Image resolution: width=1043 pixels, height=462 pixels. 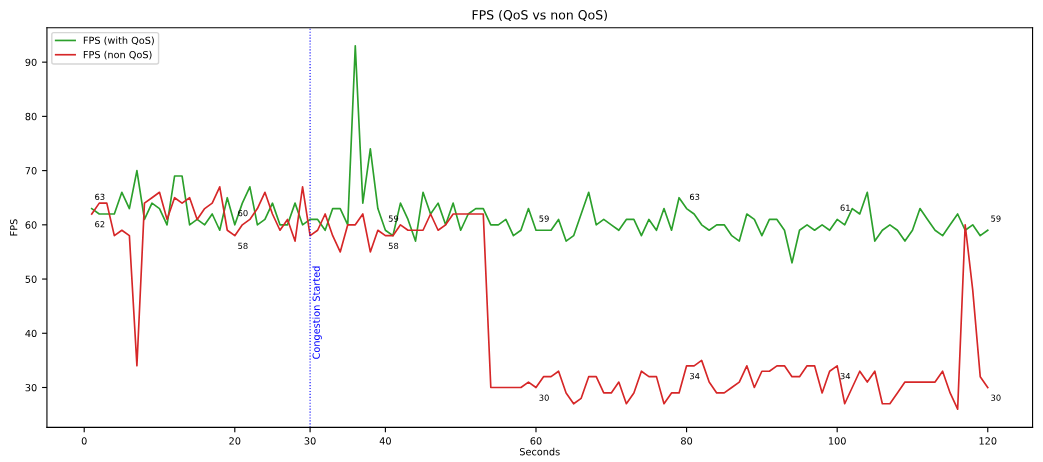 What do you see at coordinates (536, 441) in the screenshot?
I see `x-tick-label: 60` at bounding box center [536, 441].